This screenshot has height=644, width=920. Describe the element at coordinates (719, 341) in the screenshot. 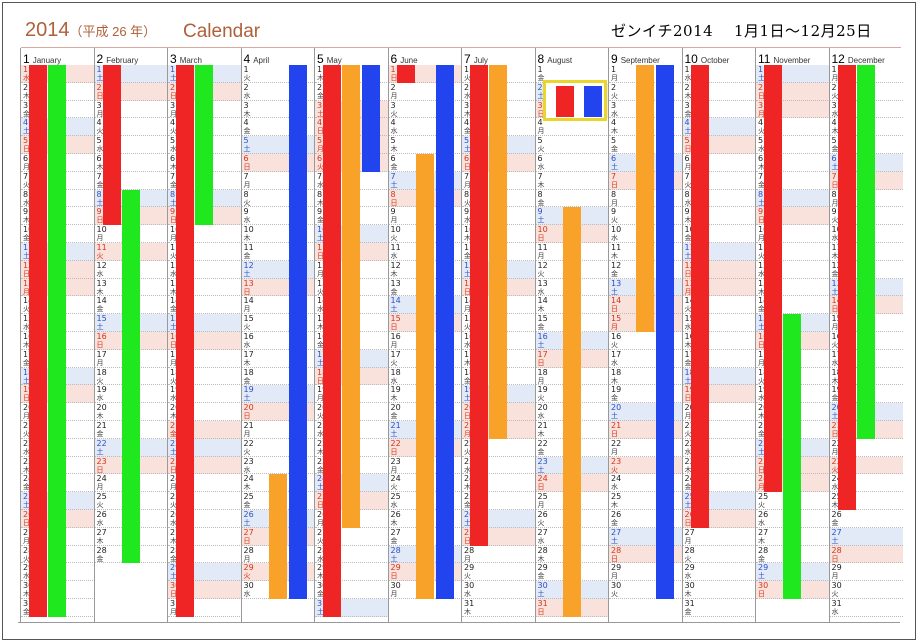

I see `day-cell: 16木` at that location.